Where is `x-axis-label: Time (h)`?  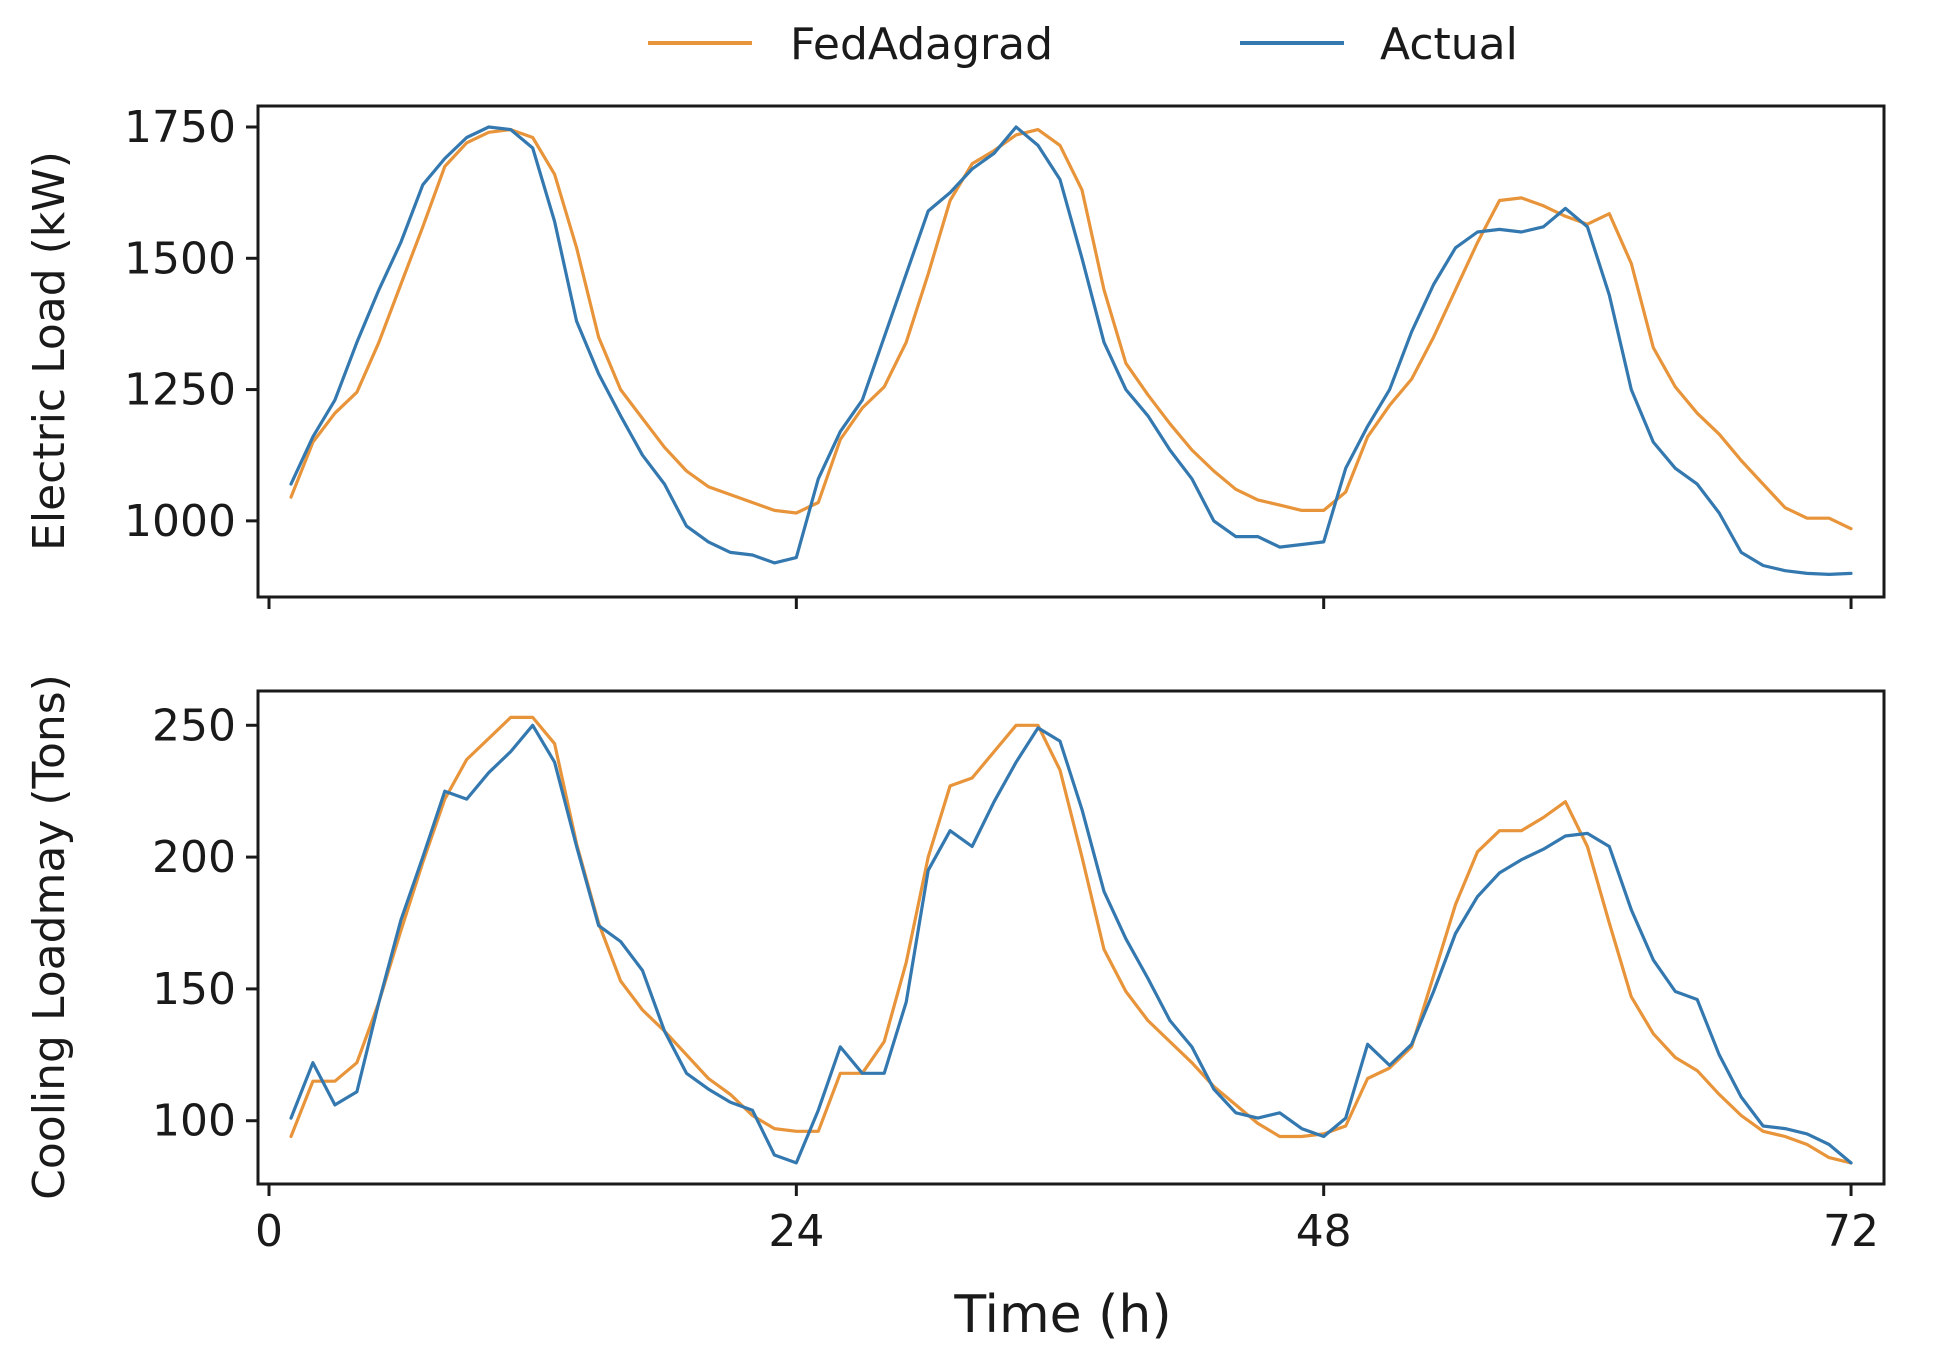
x-axis-label: Time (h) is located at coordinates (1062, 1315).